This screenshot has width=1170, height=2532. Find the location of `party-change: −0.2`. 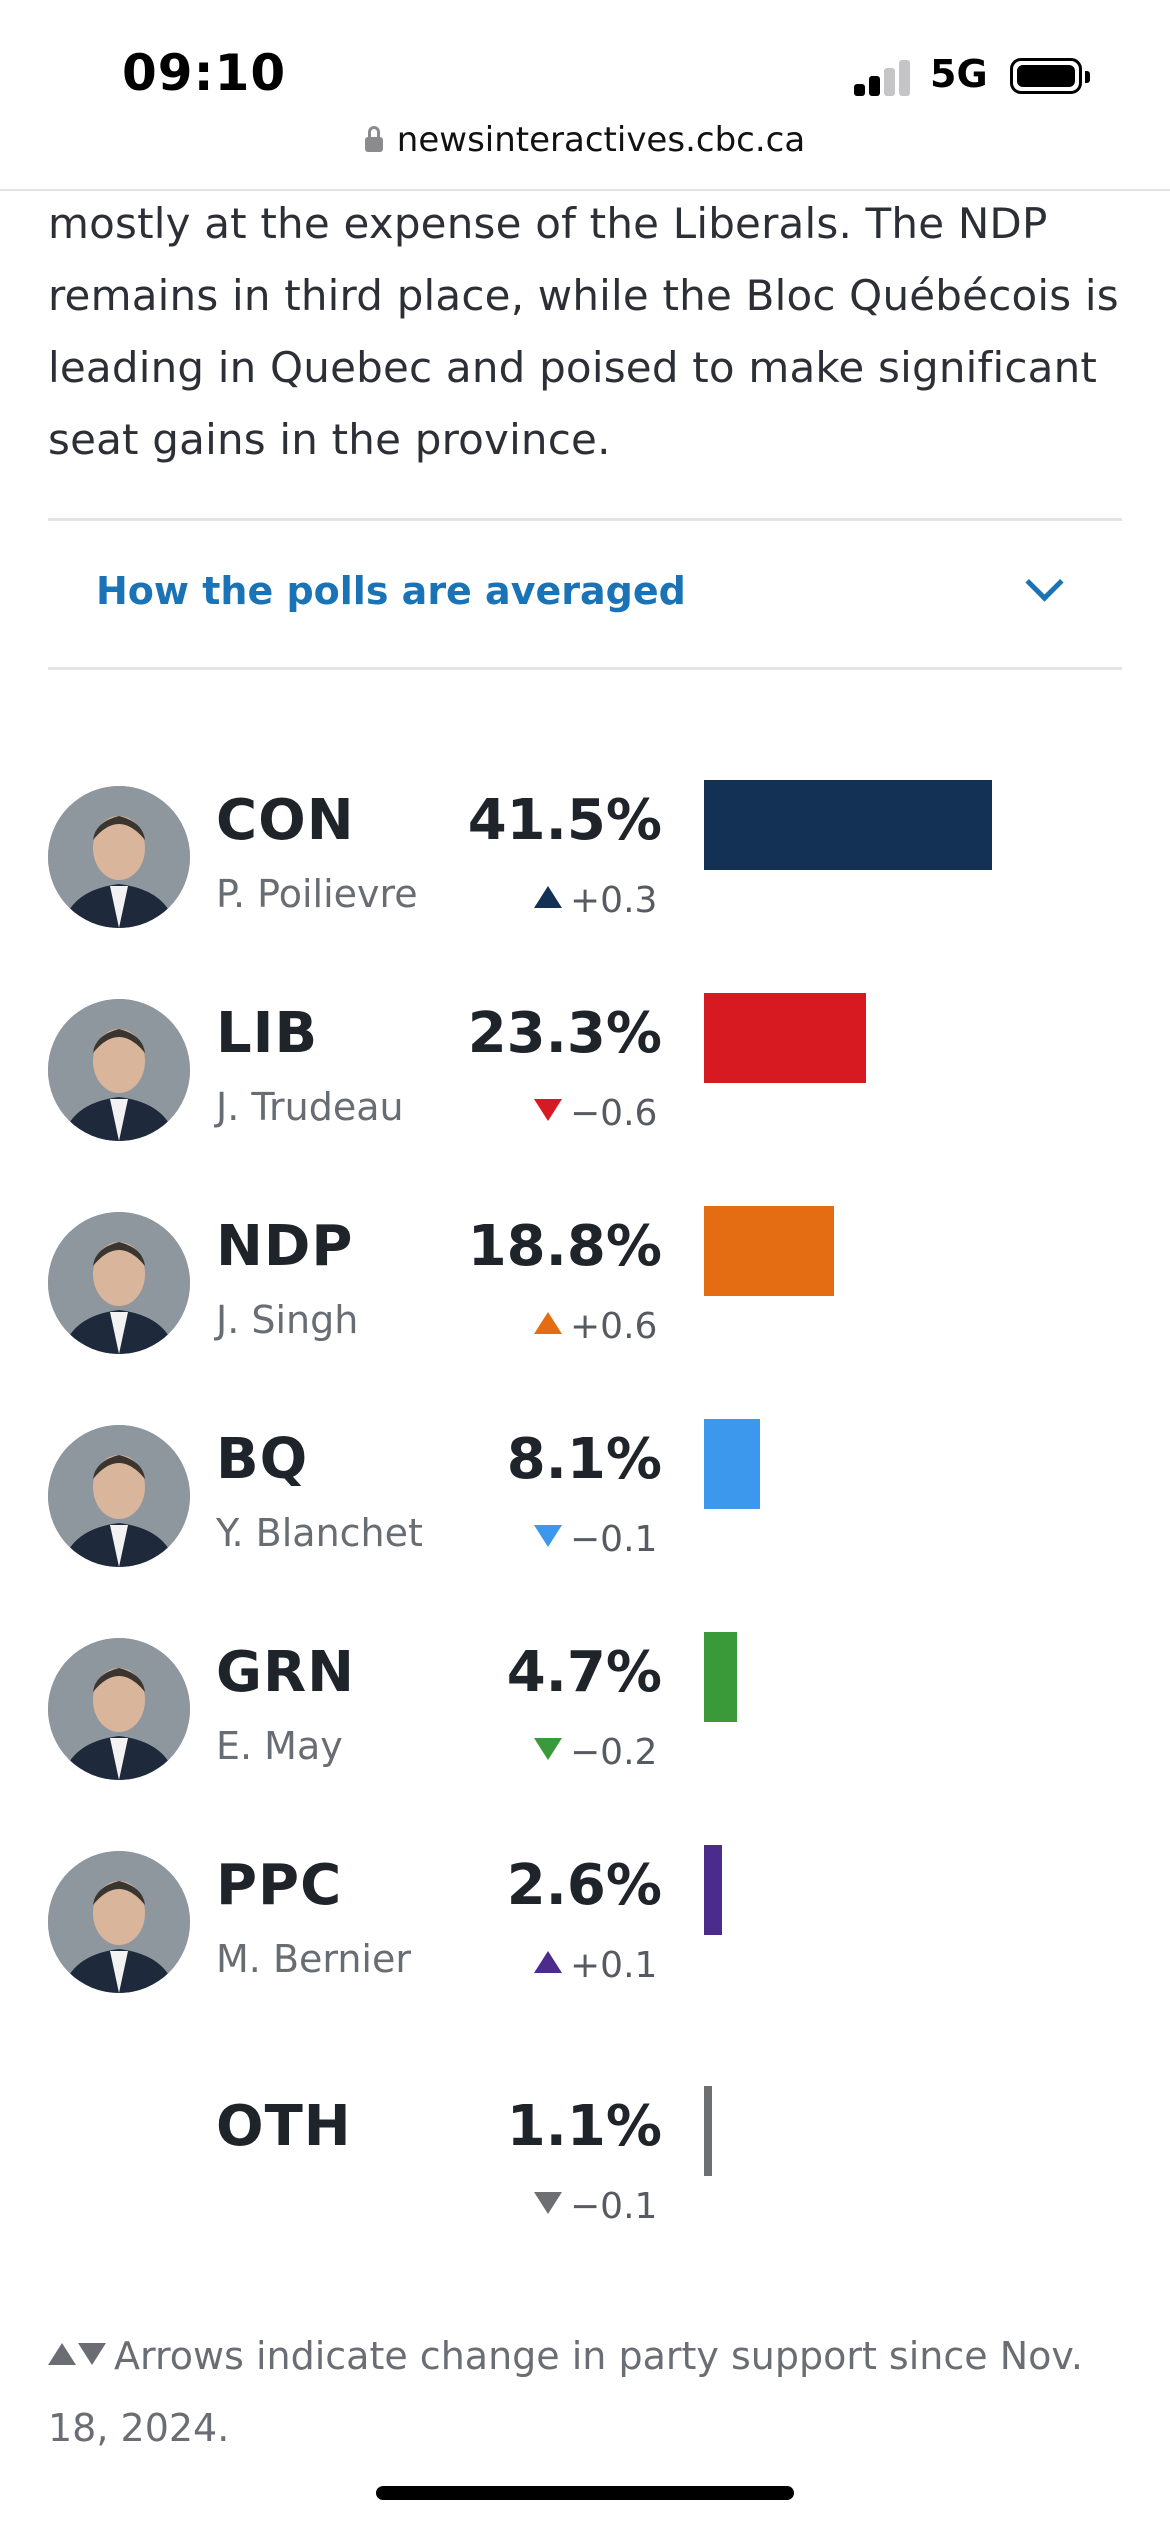

party-change: −0.2 is located at coordinates (595, 1752).